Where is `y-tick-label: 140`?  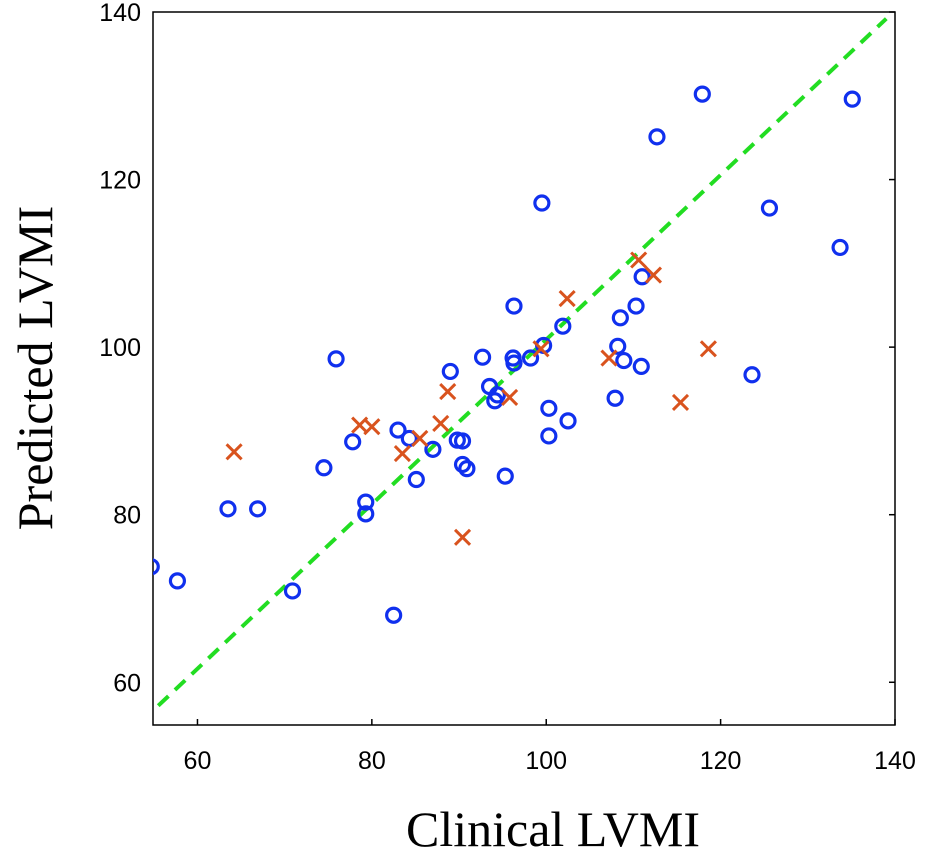 y-tick-label: 140 is located at coordinates (120, 13).